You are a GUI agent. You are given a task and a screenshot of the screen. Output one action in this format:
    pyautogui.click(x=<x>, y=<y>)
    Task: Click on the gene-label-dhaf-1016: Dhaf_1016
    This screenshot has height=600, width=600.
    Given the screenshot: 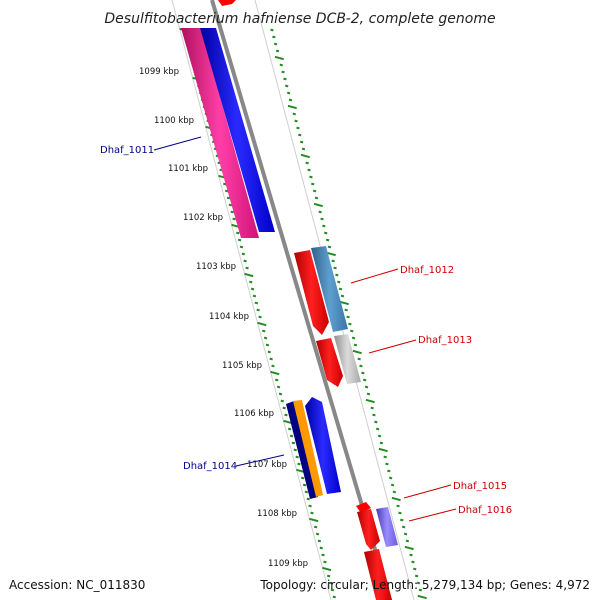 What is the action you would take?
    pyautogui.click(x=485, y=510)
    